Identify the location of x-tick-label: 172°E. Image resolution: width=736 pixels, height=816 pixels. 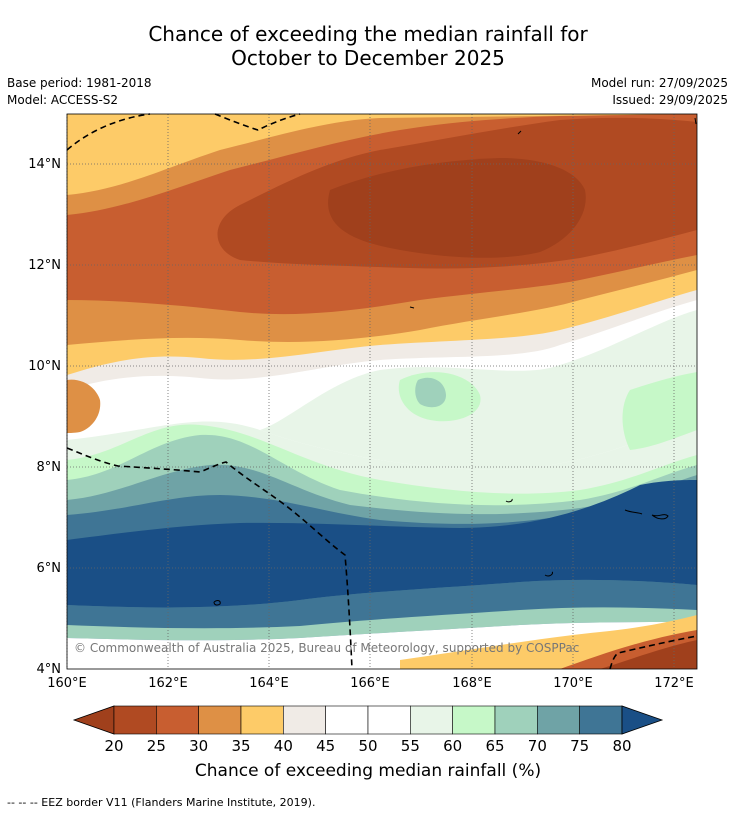
(674, 683).